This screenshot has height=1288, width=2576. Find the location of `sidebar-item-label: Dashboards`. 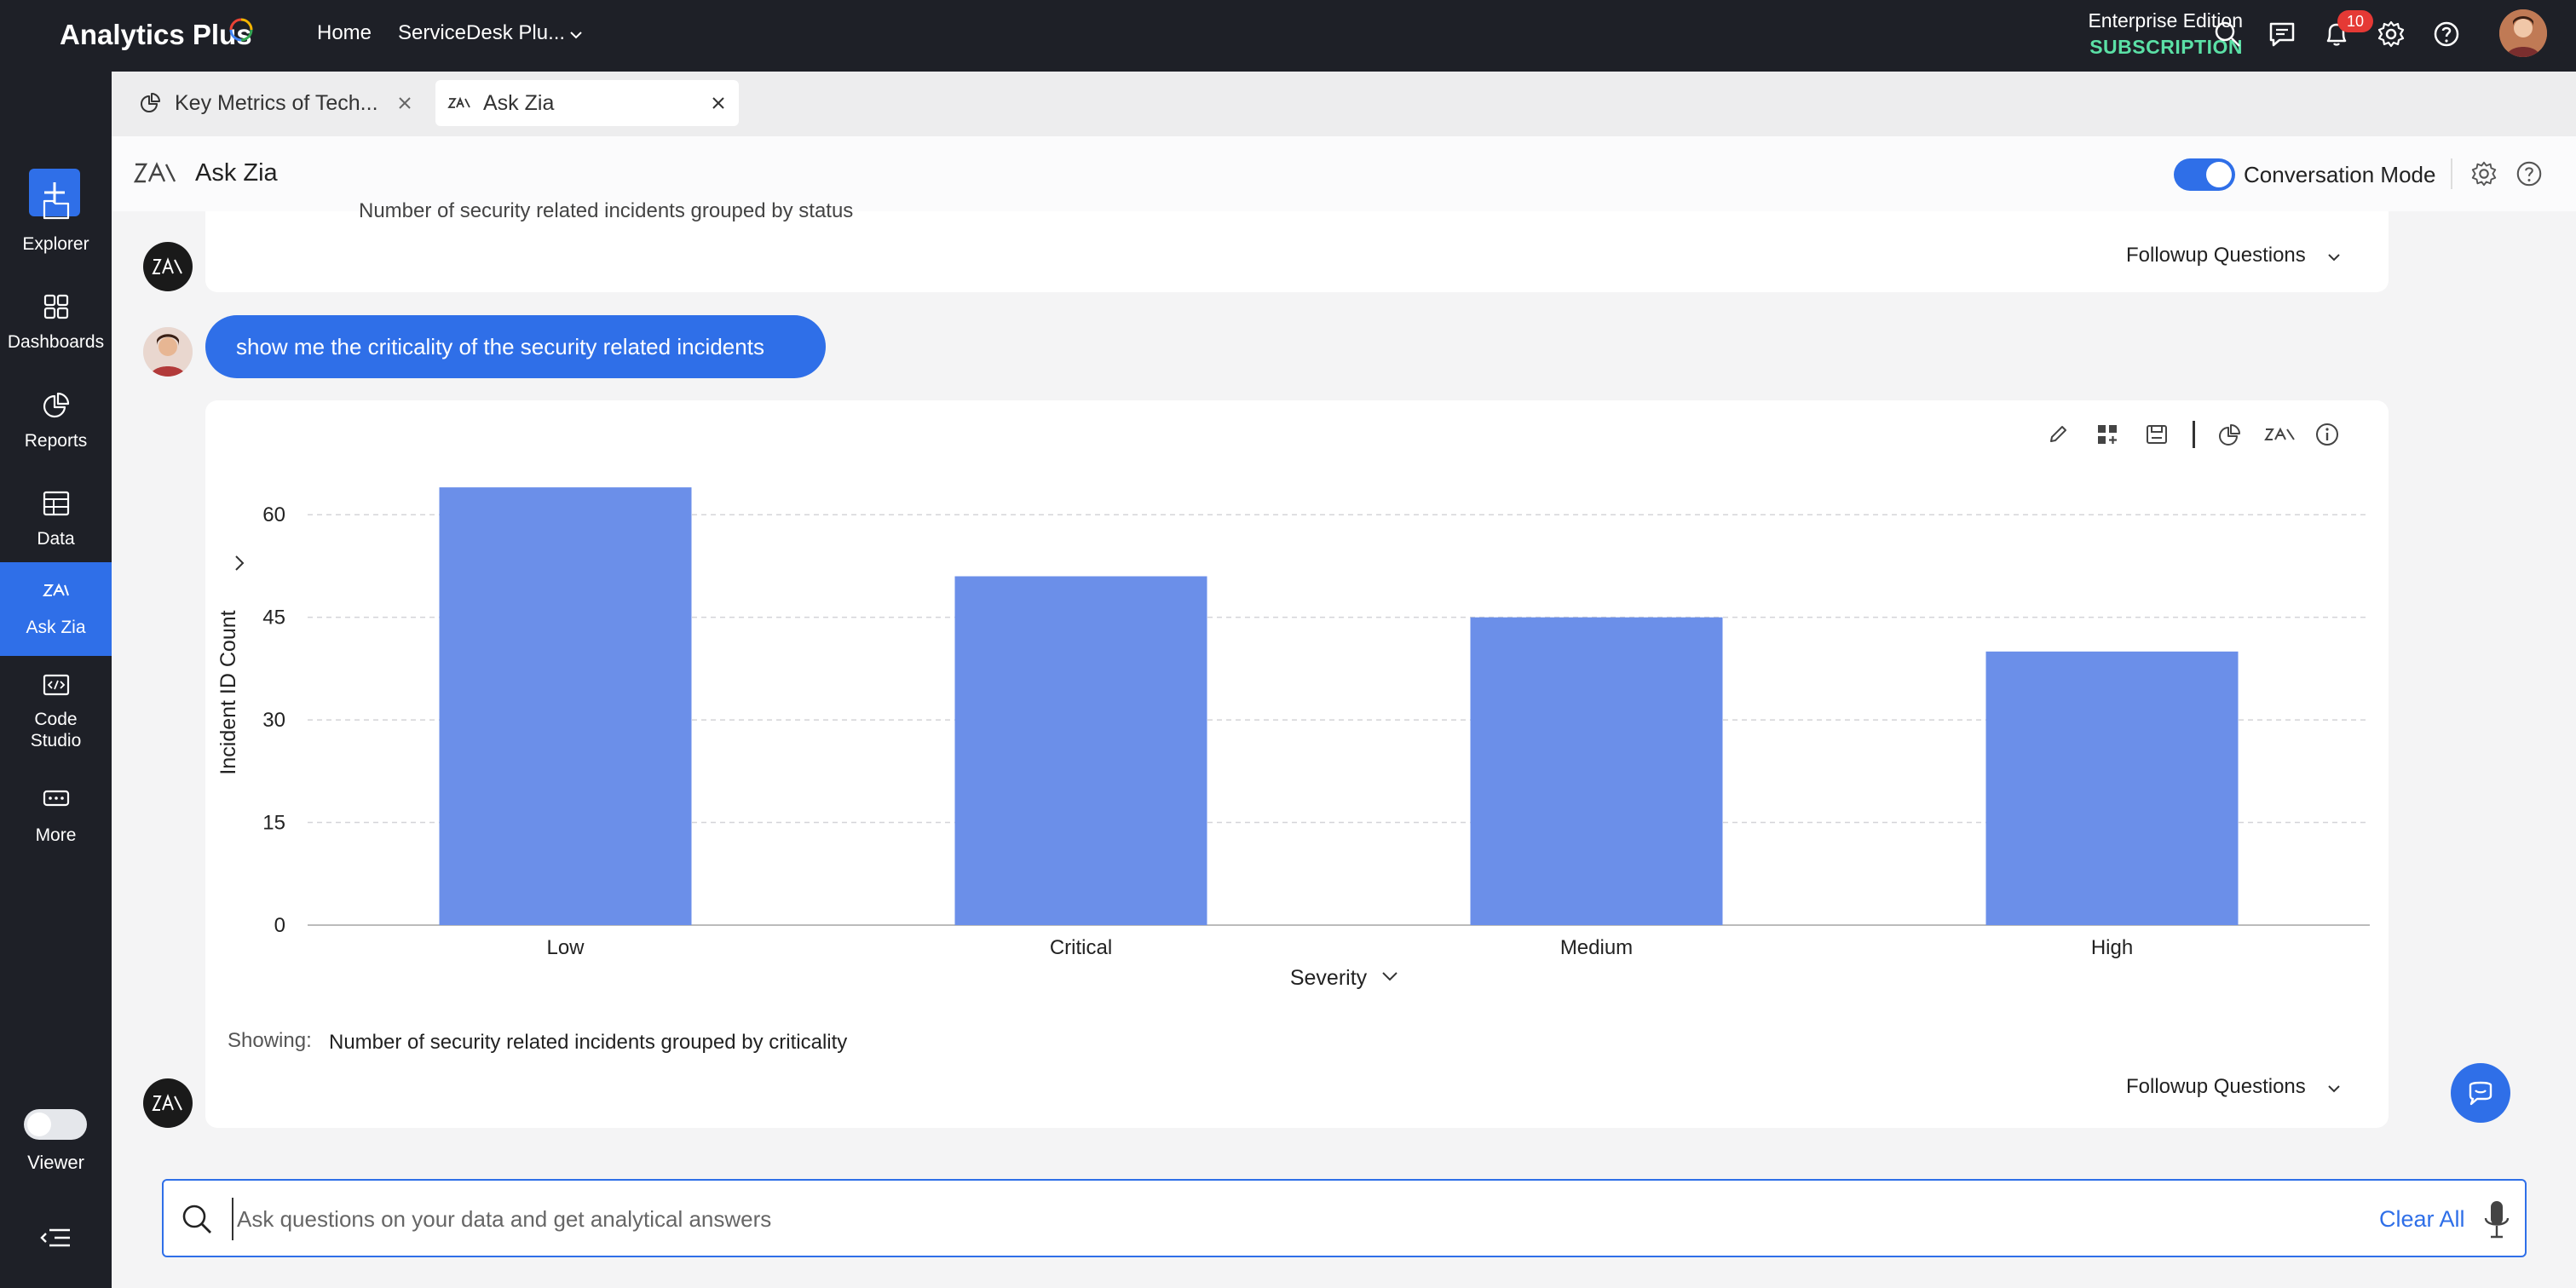

sidebar-item-label: Dashboards is located at coordinates (56, 342).